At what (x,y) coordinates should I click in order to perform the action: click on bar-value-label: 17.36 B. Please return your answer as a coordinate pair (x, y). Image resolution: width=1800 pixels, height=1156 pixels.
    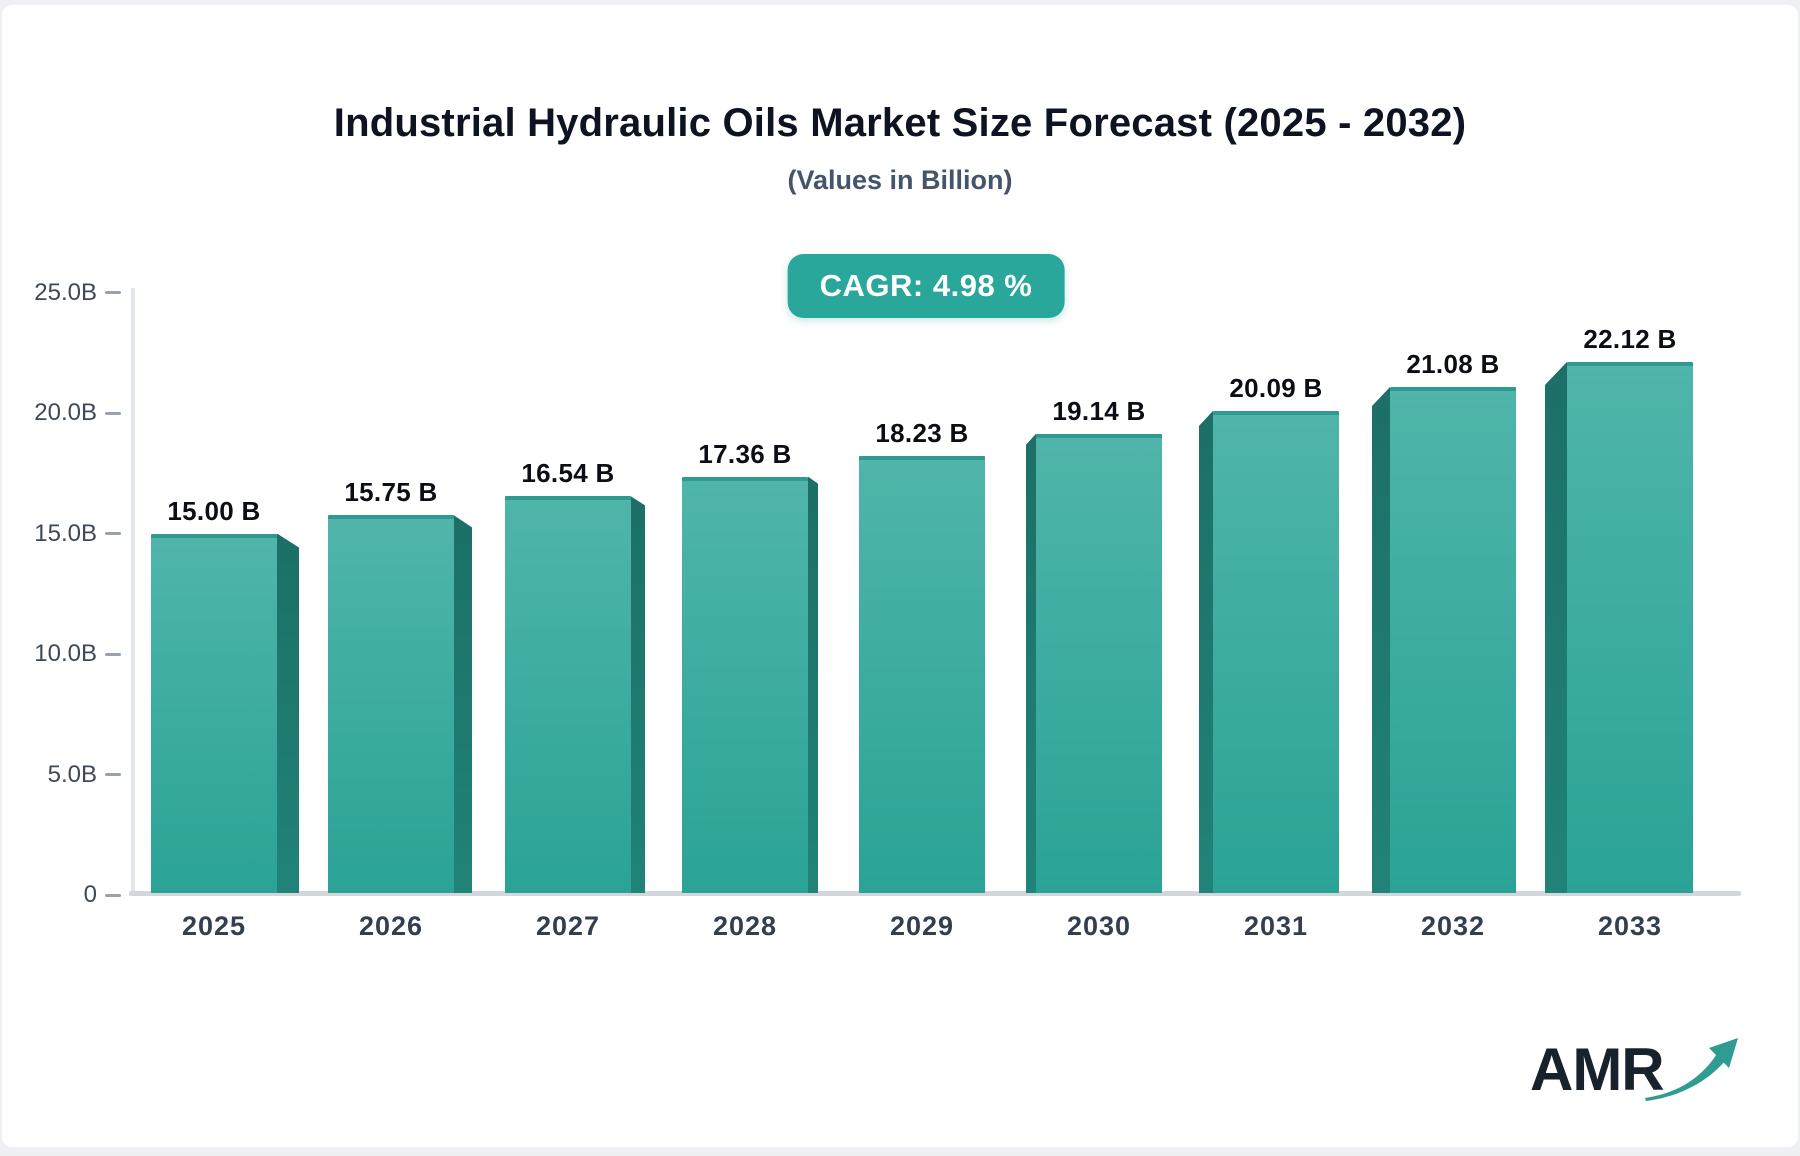
    Looking at the image, I should click on (745, 453).